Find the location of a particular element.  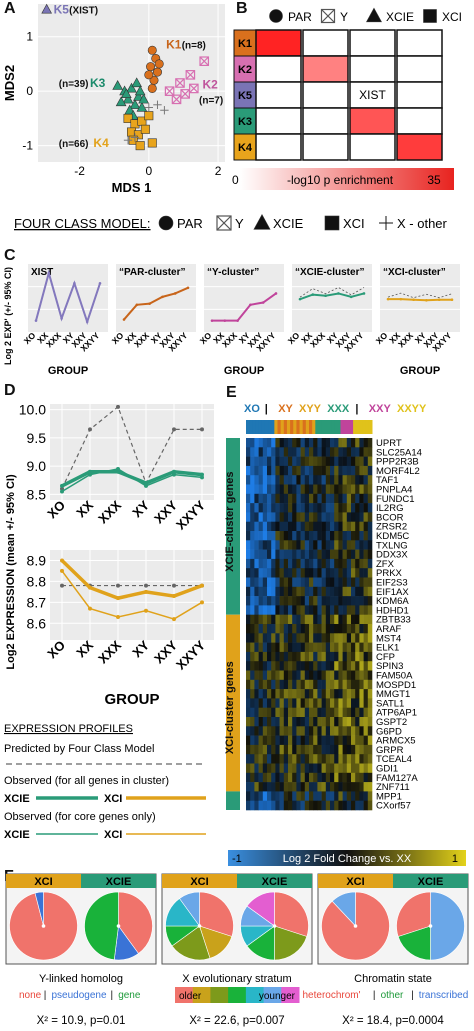

heatmap-group-label: | is located at coordinates (266, 409).